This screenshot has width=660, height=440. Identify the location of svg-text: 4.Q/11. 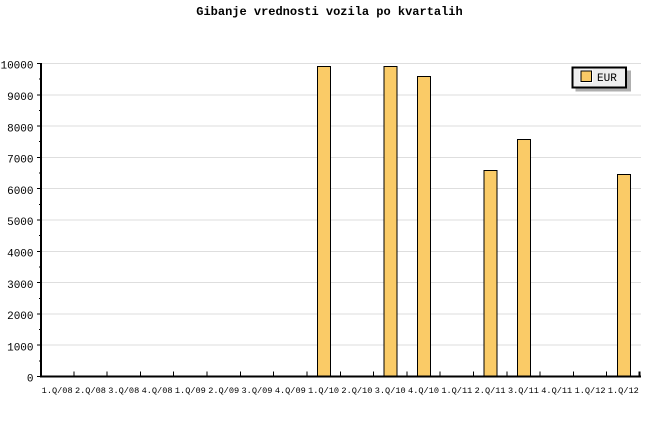
(556, 391).